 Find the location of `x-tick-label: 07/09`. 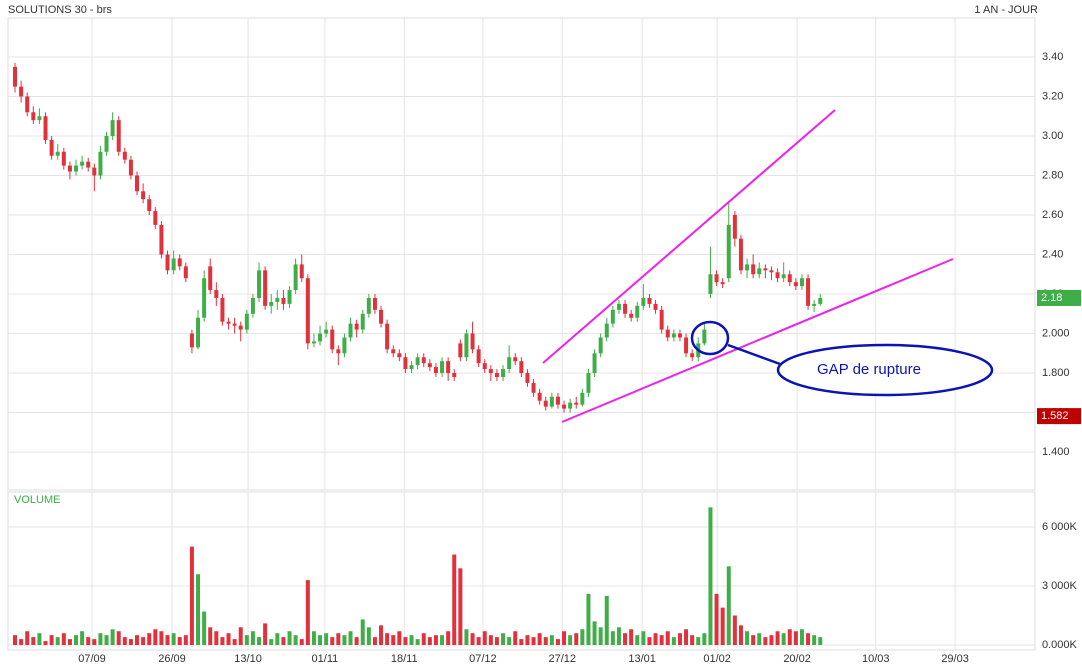

x-tick-label: 07/09 is located at coordinates (92, 659).